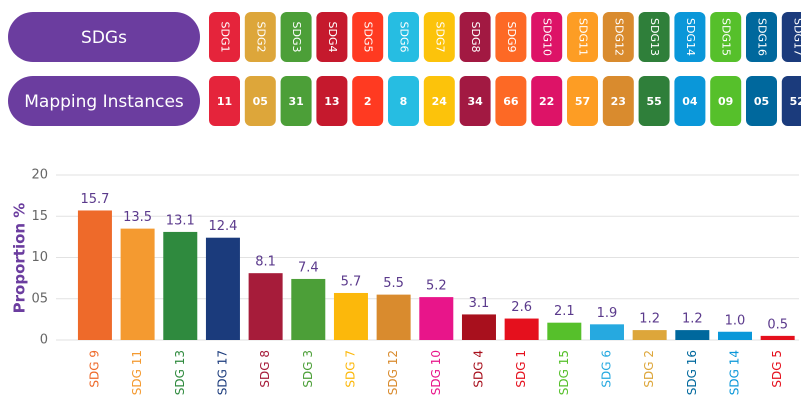  What do you see at coordinates (393, 372) in the screenshot?
I see `x-tick-label: SDG 12` at bounding box center [393, 372].